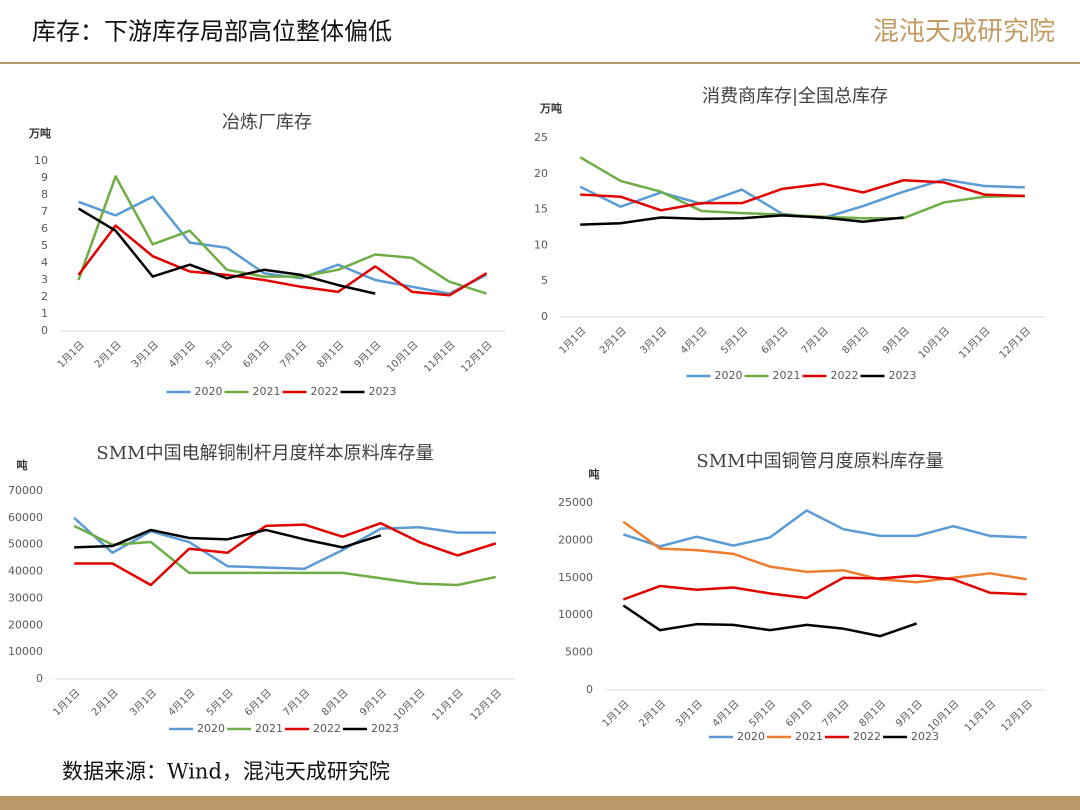 The height and width of the screenshot is (810, 1080). Describe the element at coordinates (541, 173) in the screenshot. I see `y-tick-label: 20` at that location.